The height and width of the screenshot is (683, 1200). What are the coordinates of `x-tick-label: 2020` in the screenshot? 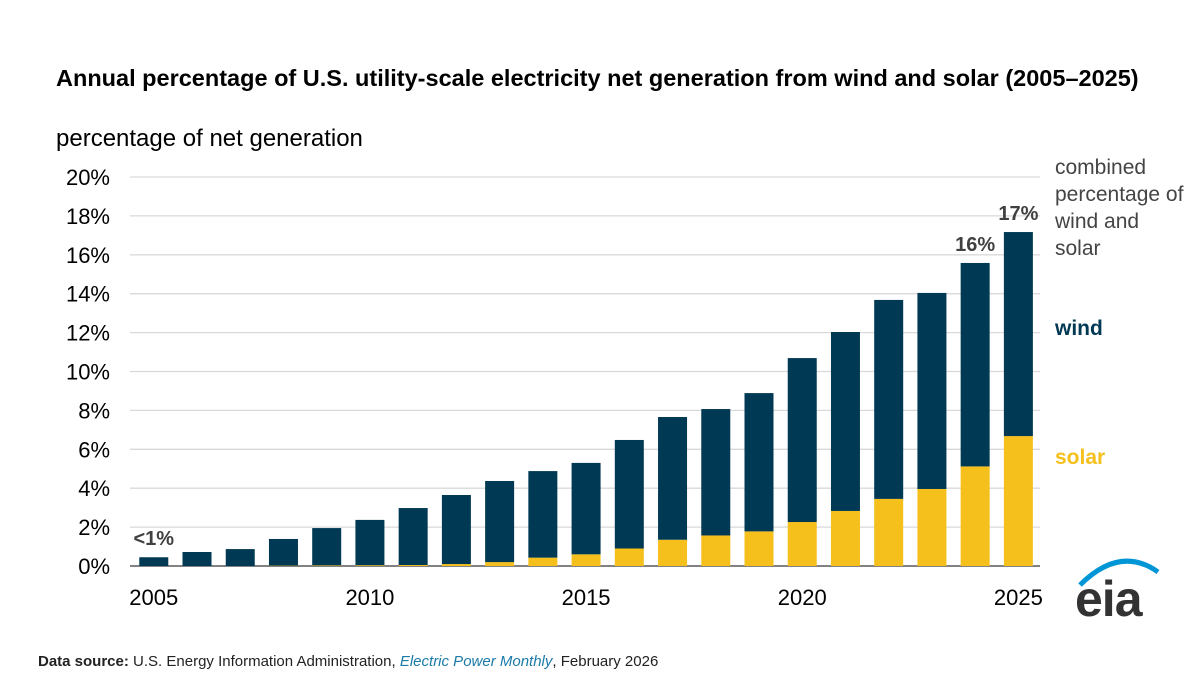 It's located at (802, 597).